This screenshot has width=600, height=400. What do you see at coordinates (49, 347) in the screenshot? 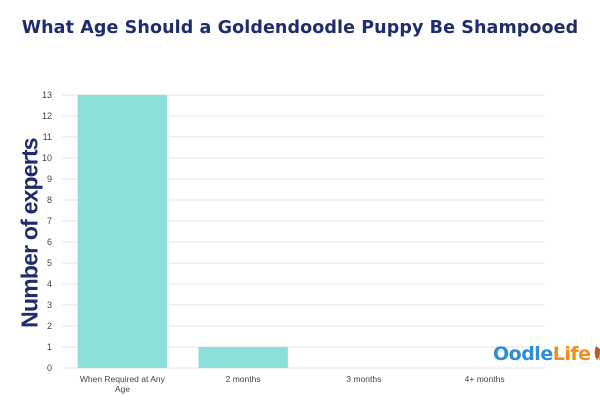
I see `y-tick-label: 1` at bounding box center [49, 347].